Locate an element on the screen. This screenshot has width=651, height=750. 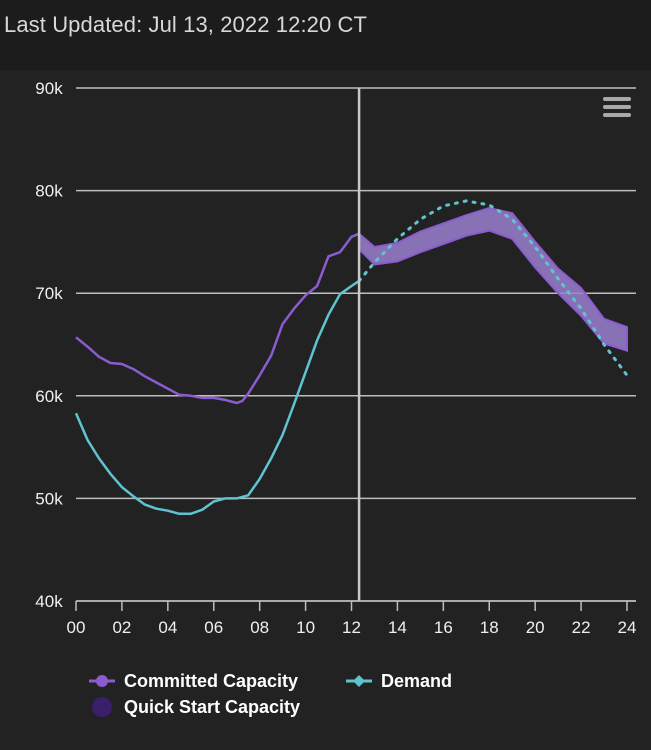
y-tick-label: 70k is located at coordinates (49, 293).